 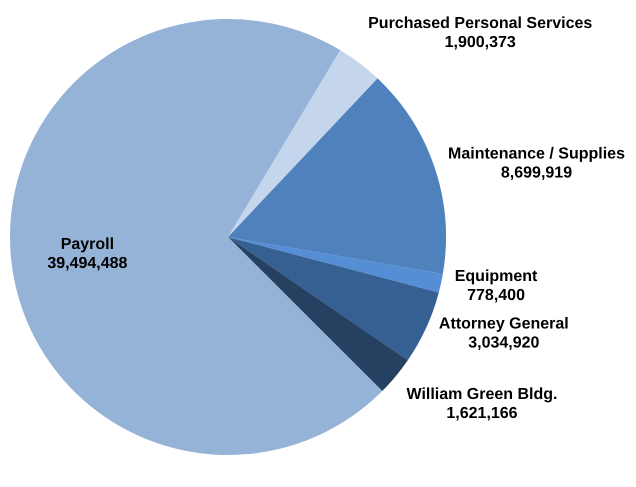 What do you see at coordinates (537, 153) in the screenshot?
I see `slice-label: Maintenance / Supplies` at bounding box center [537, 153].